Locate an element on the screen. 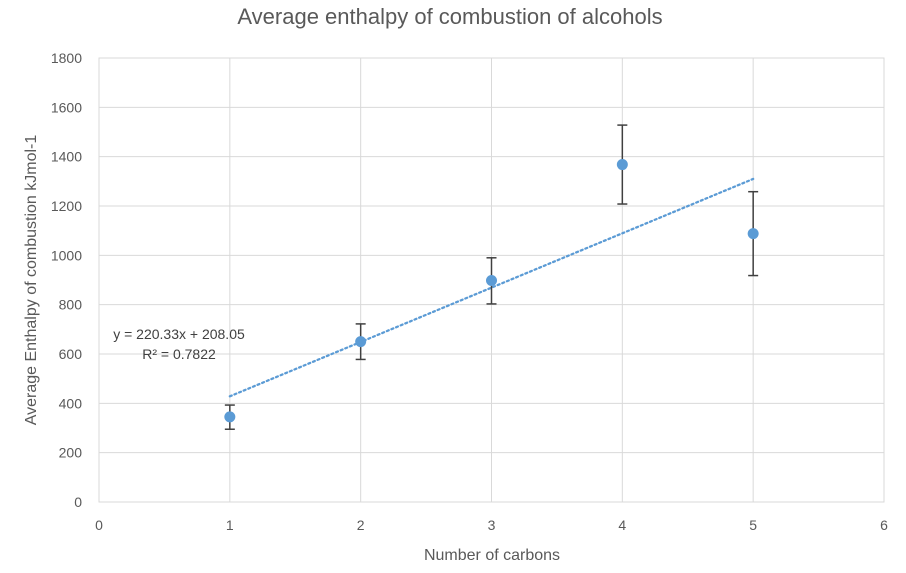 The height and width of the screenshot is (573, 906). y-tick-label: 400 is located at coordinates (71, 403).